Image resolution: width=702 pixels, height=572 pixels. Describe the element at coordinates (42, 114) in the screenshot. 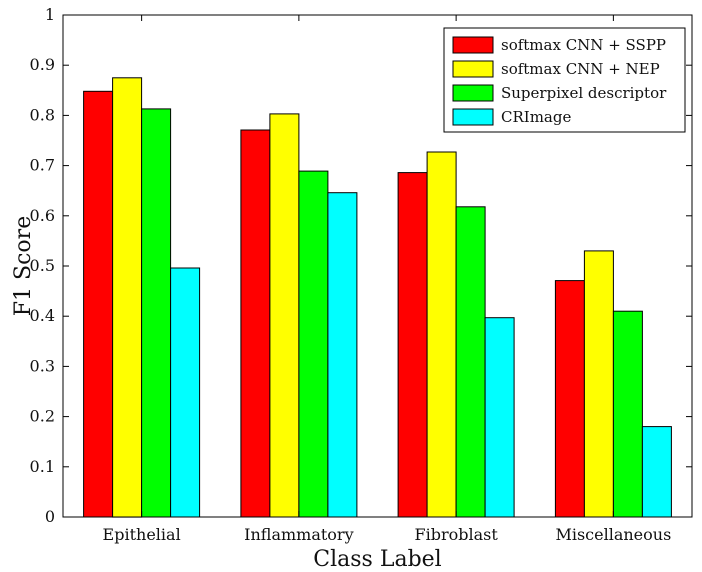

I see `y-tick-label: 0.8` at that location.